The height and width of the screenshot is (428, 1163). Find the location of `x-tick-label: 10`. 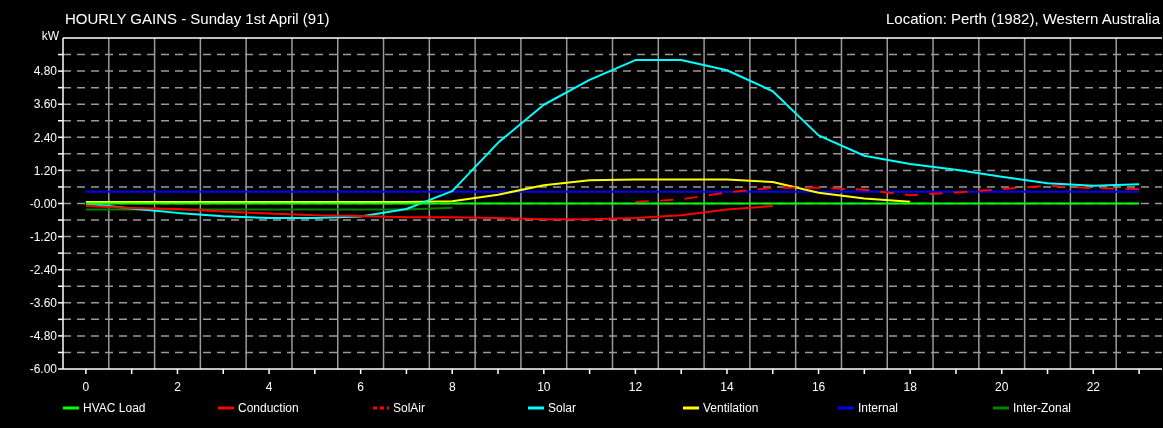

x-tick-label: 10 is located at coordinates (544, 387).